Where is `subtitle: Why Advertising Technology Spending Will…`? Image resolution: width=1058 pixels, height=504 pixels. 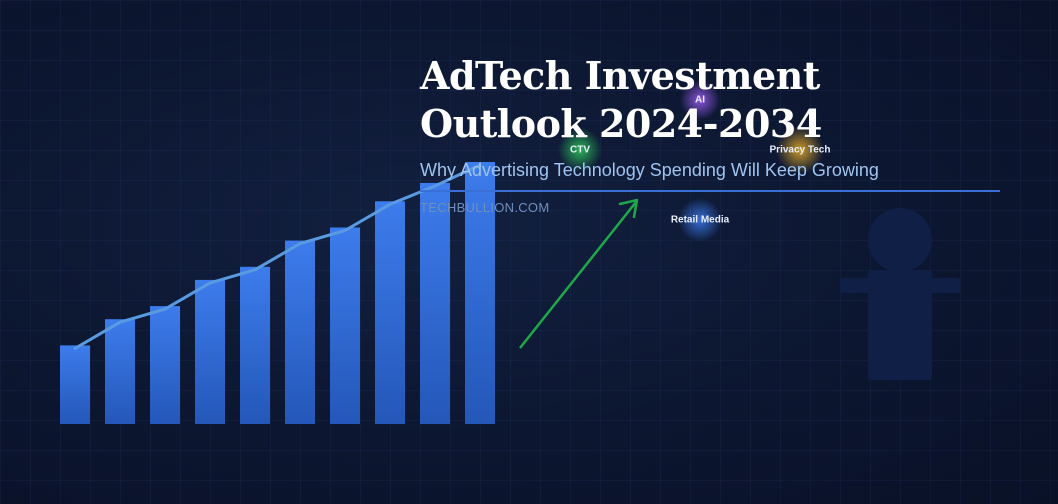
subtitle: Why Advertising Technology Spending Will… is located at coordinates (649, 170).